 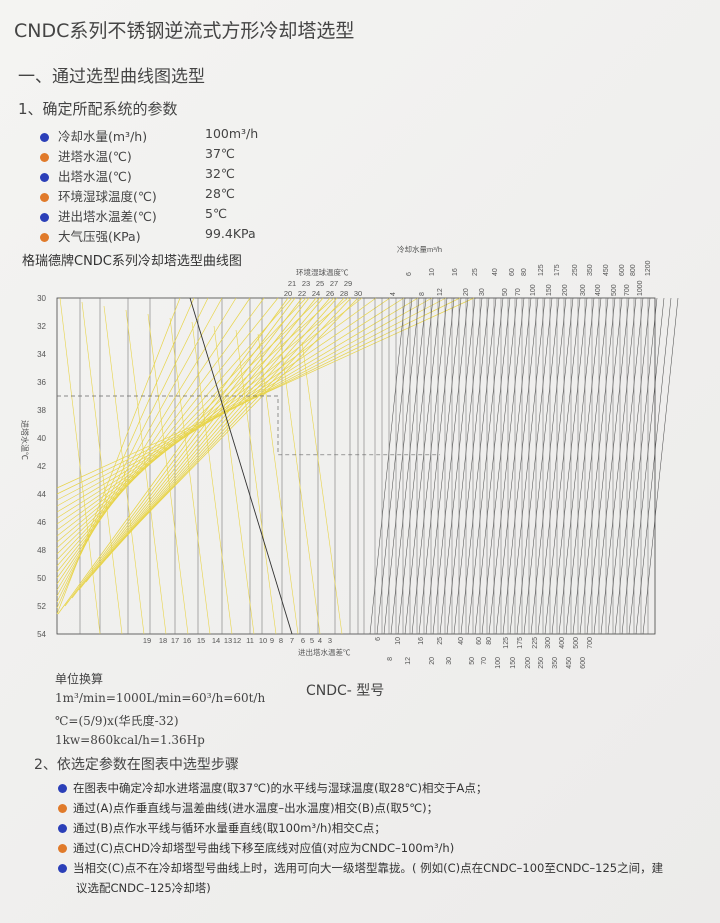 What do you see at coordinates (606, 270) in the screenshot?
I see `flow-tick-label: 450` at bounding box center [606, 270].